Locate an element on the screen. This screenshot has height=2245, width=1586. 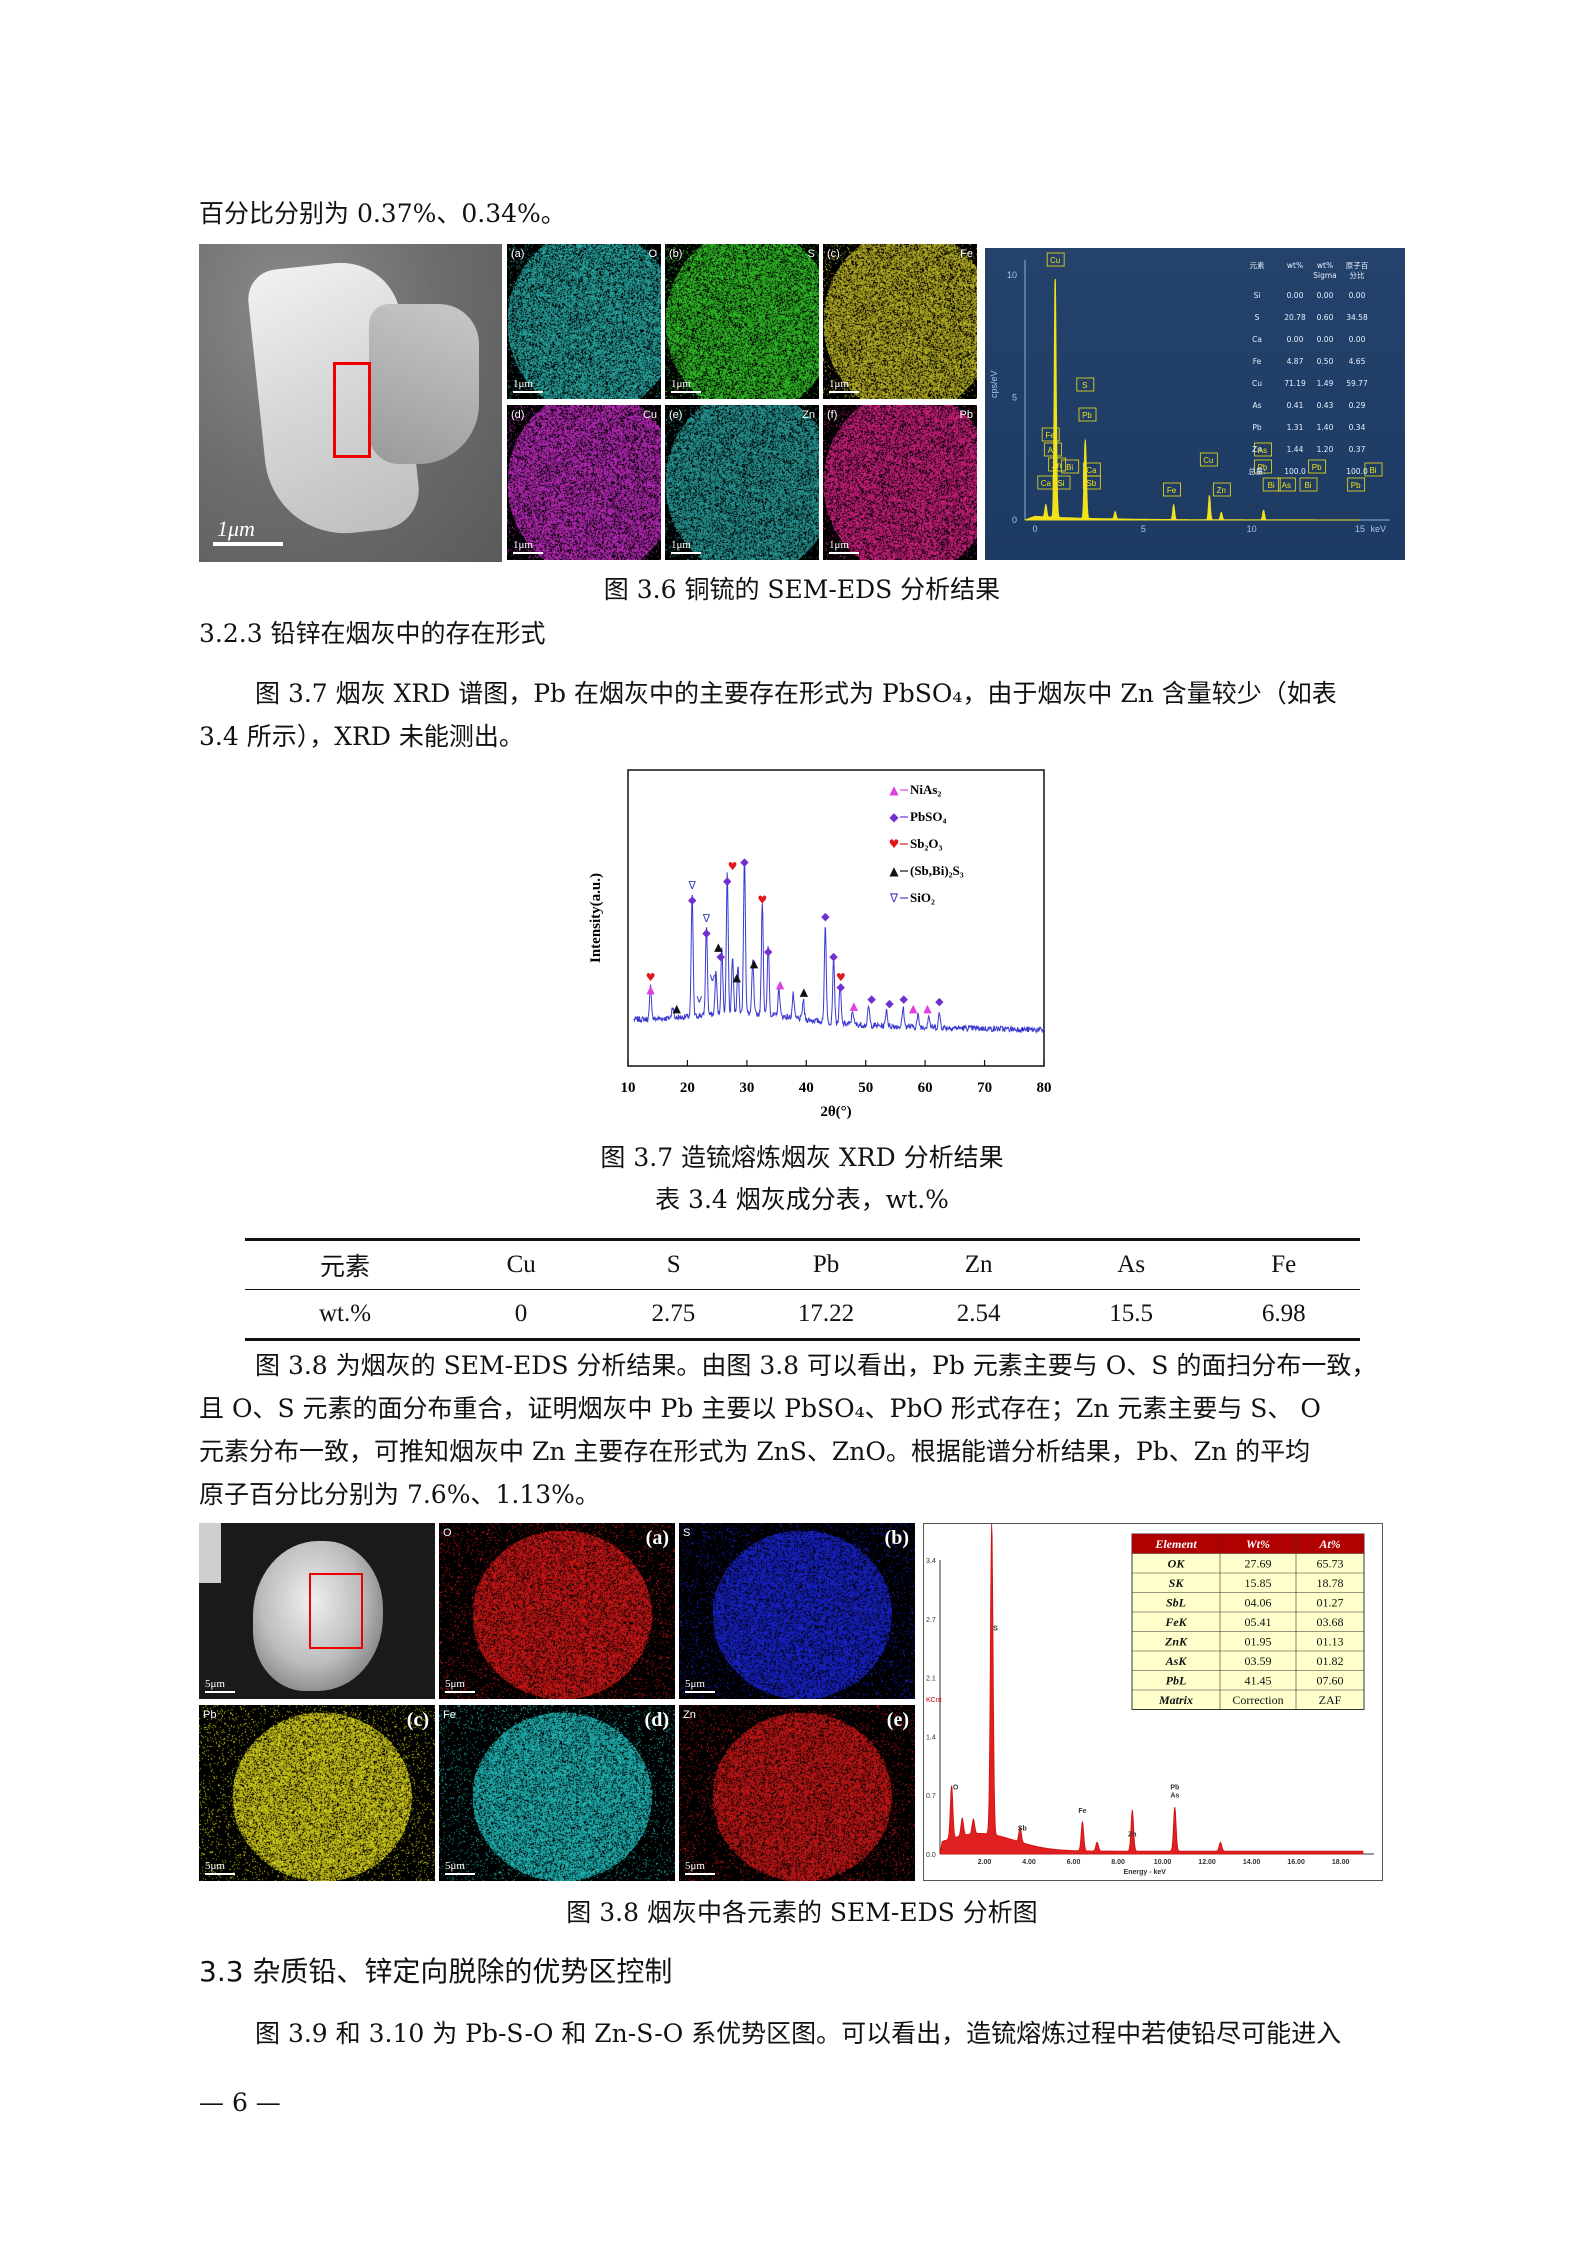
eds-table-cell: Matrix is located at coordinates (1175, 1700).